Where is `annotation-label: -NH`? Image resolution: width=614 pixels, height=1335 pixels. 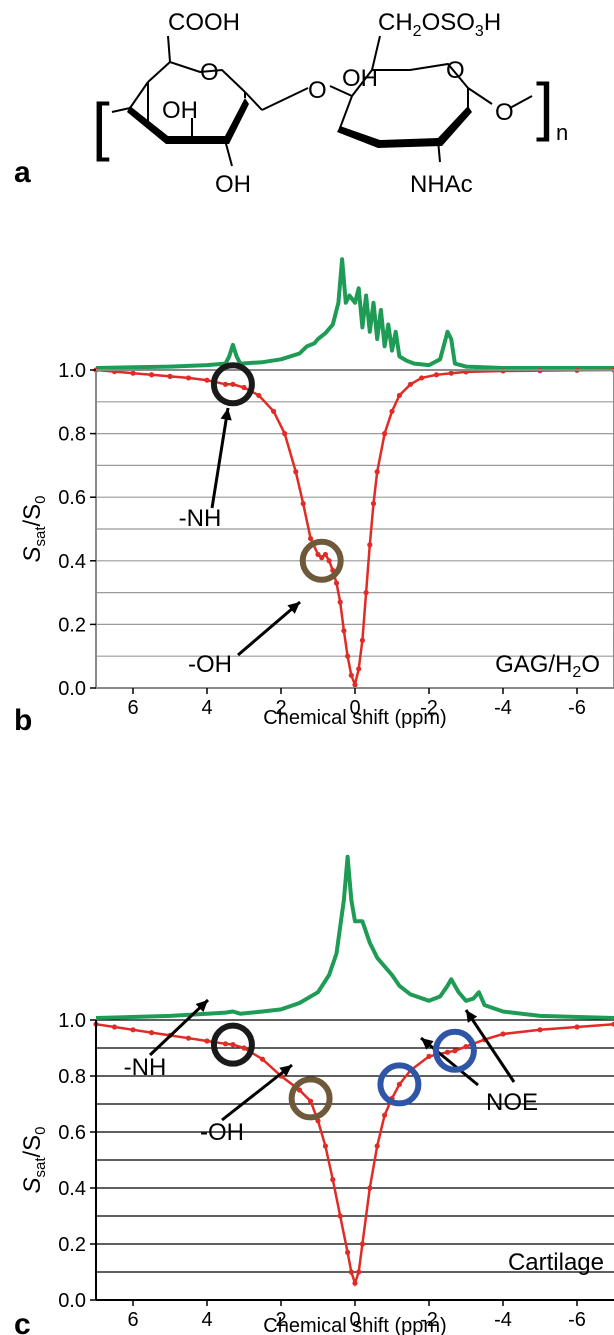
annotation-label: -NH is located at coordinates (200, 518).